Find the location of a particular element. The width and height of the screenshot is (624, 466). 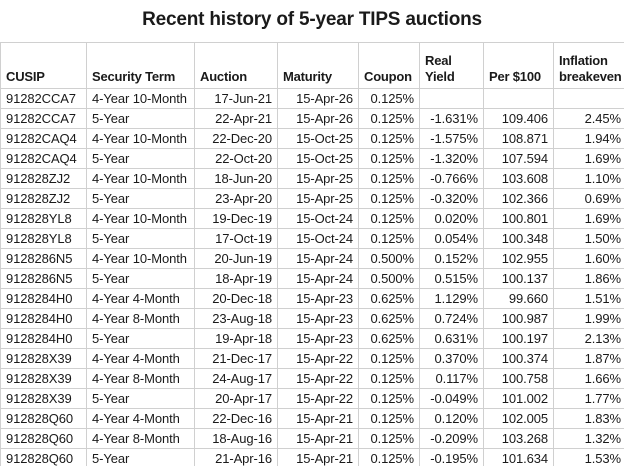

cell-cusip: 91282CCA7 is located at coordinates (43, 98).